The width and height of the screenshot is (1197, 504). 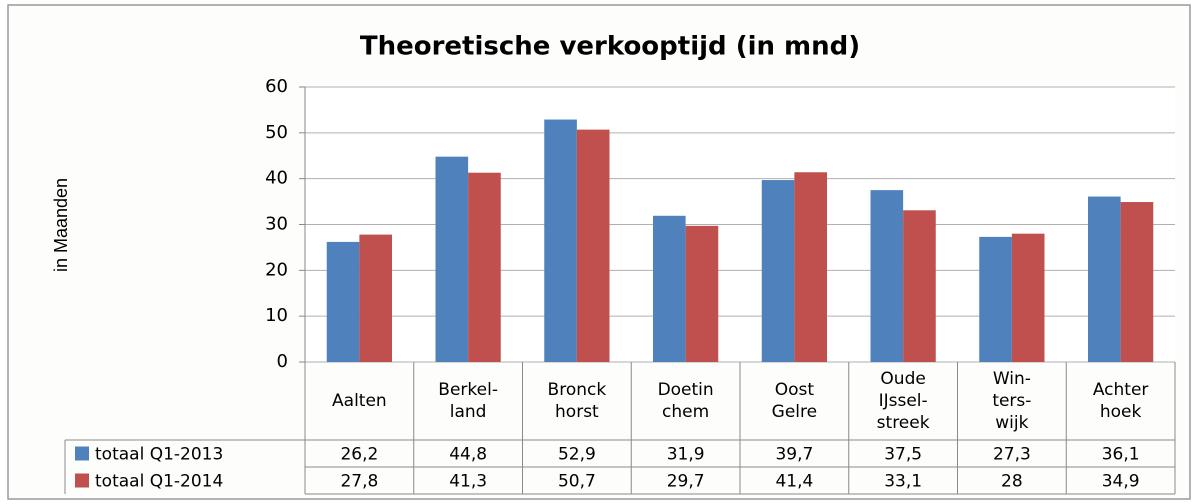 What do you see at coordinates (794, 482) in the screenshot?
I see `data-table-value: 41,4` at bounding box center [794, 482].